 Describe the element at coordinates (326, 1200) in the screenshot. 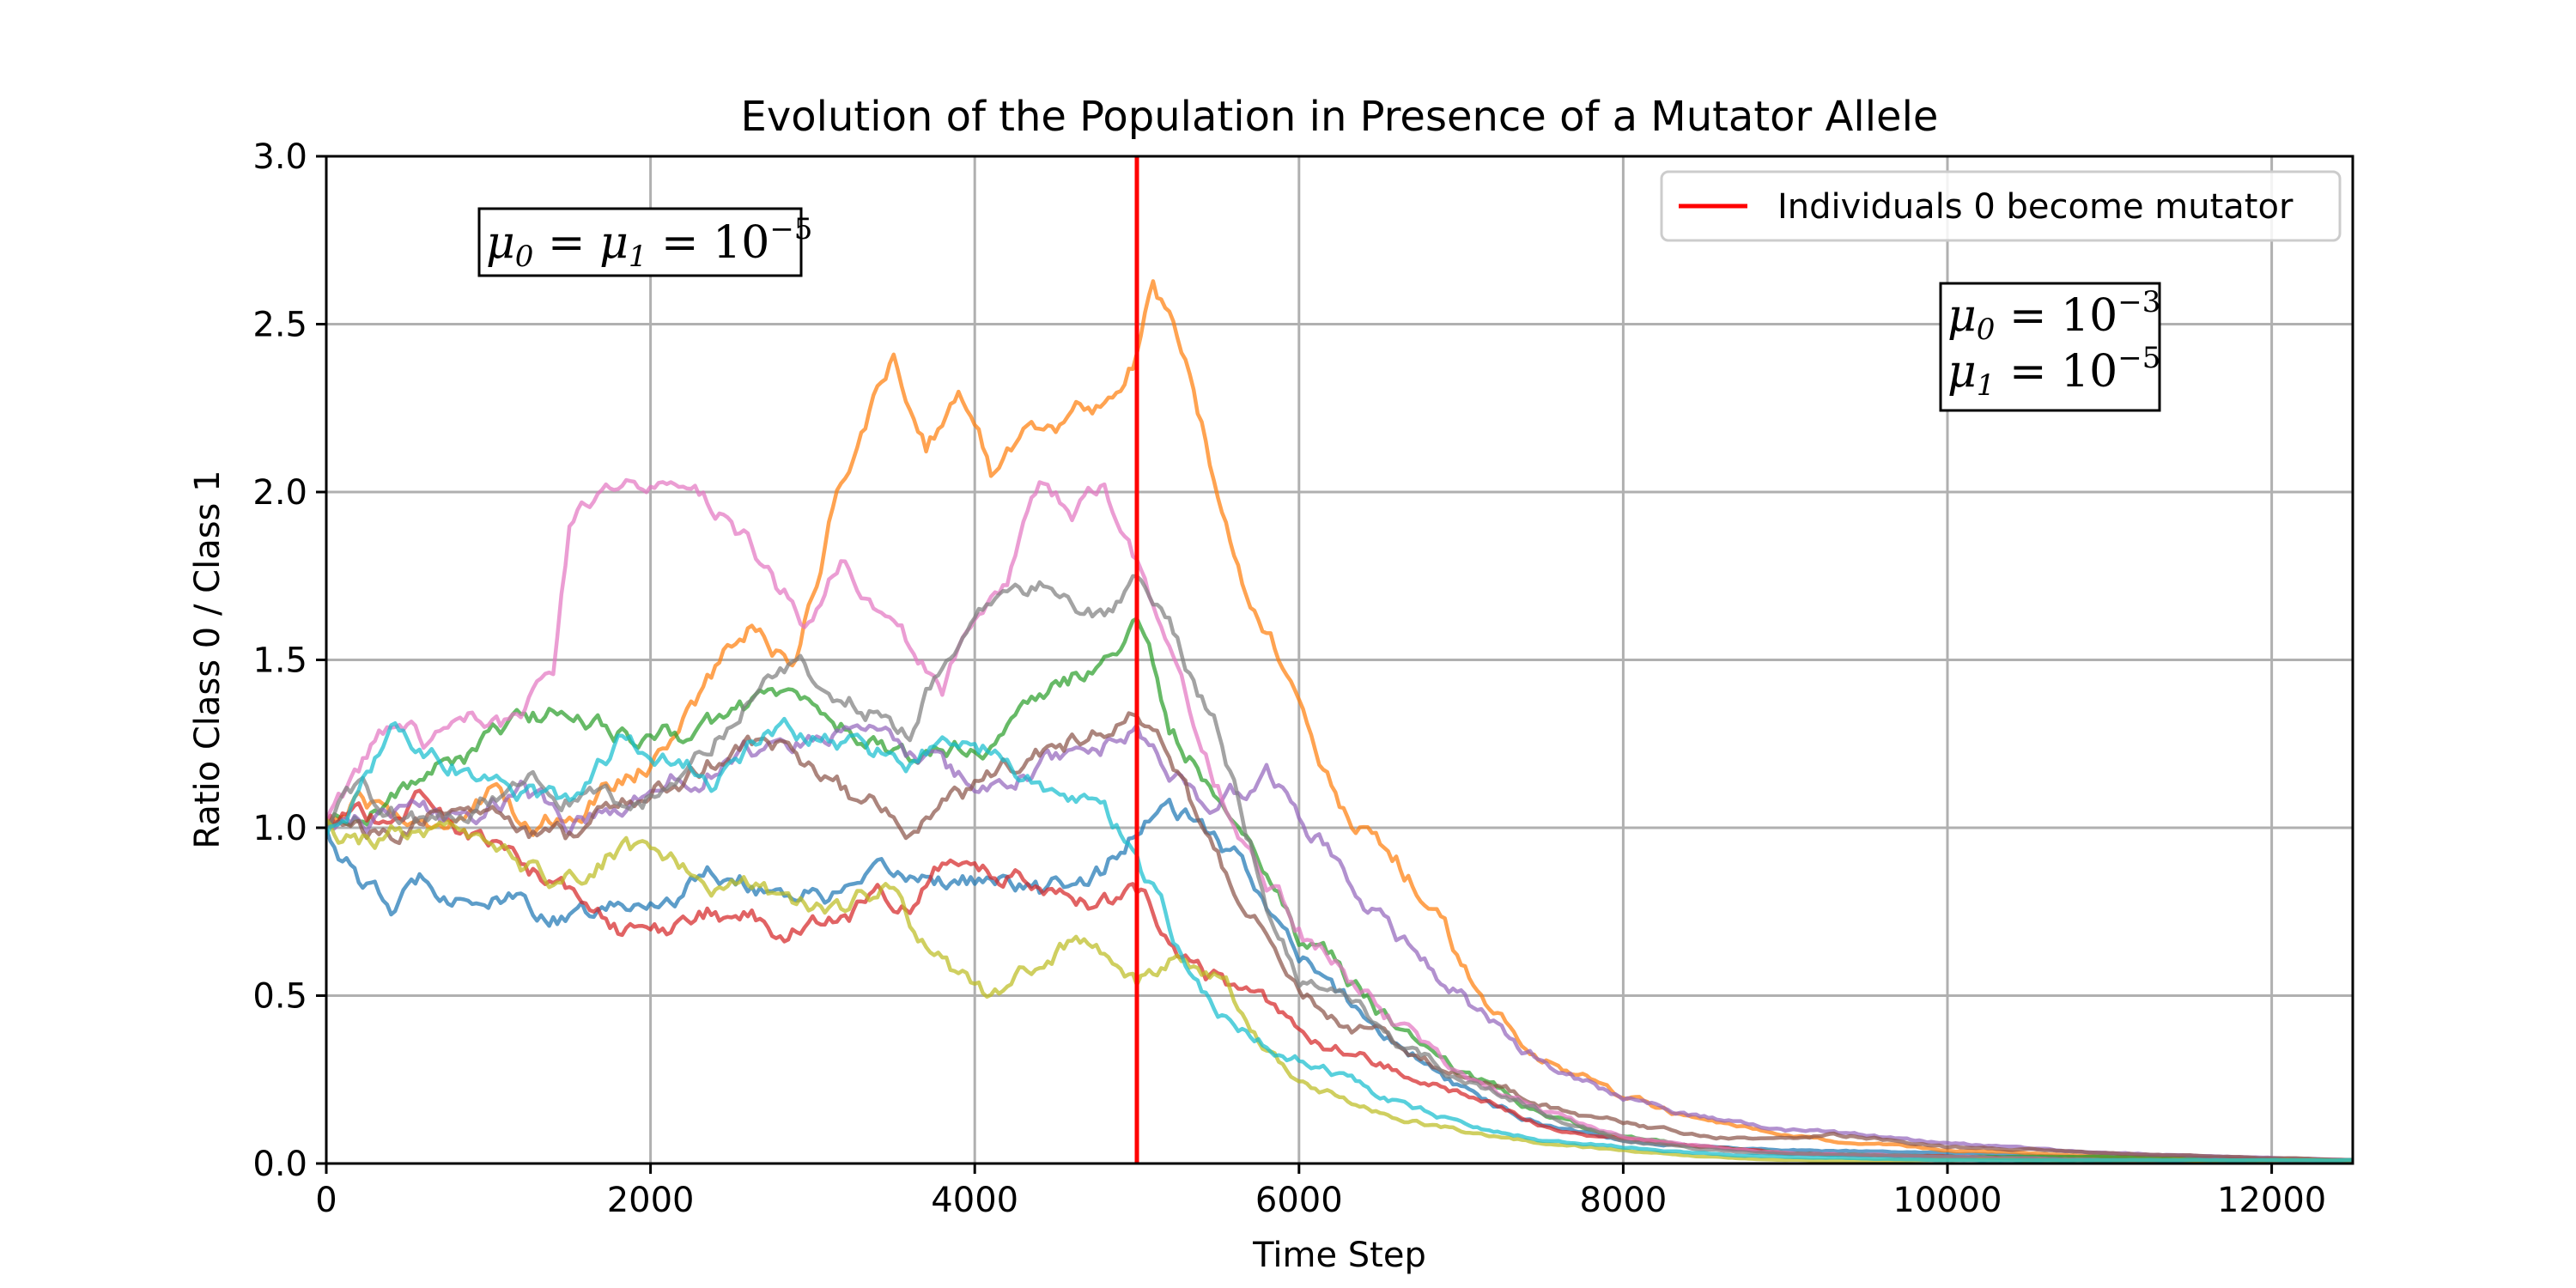

I see `x-tick-label: 0` at that location.